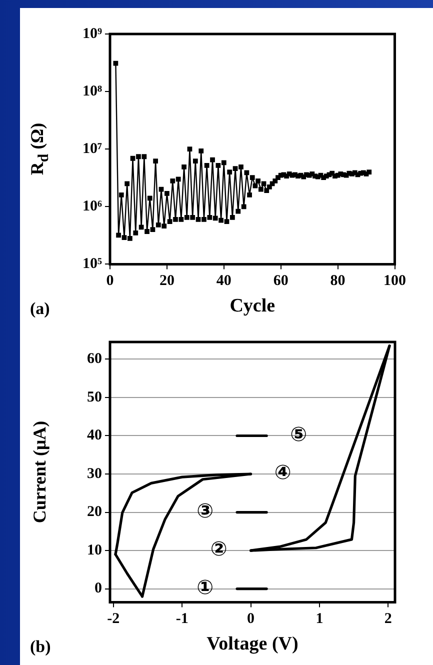 The width and height of the screenshot is (433, 665). What do you see at coordinates (338, 281) in the screenshot?
I see `x-tick-label: 80` at bounding box center [338, 281].